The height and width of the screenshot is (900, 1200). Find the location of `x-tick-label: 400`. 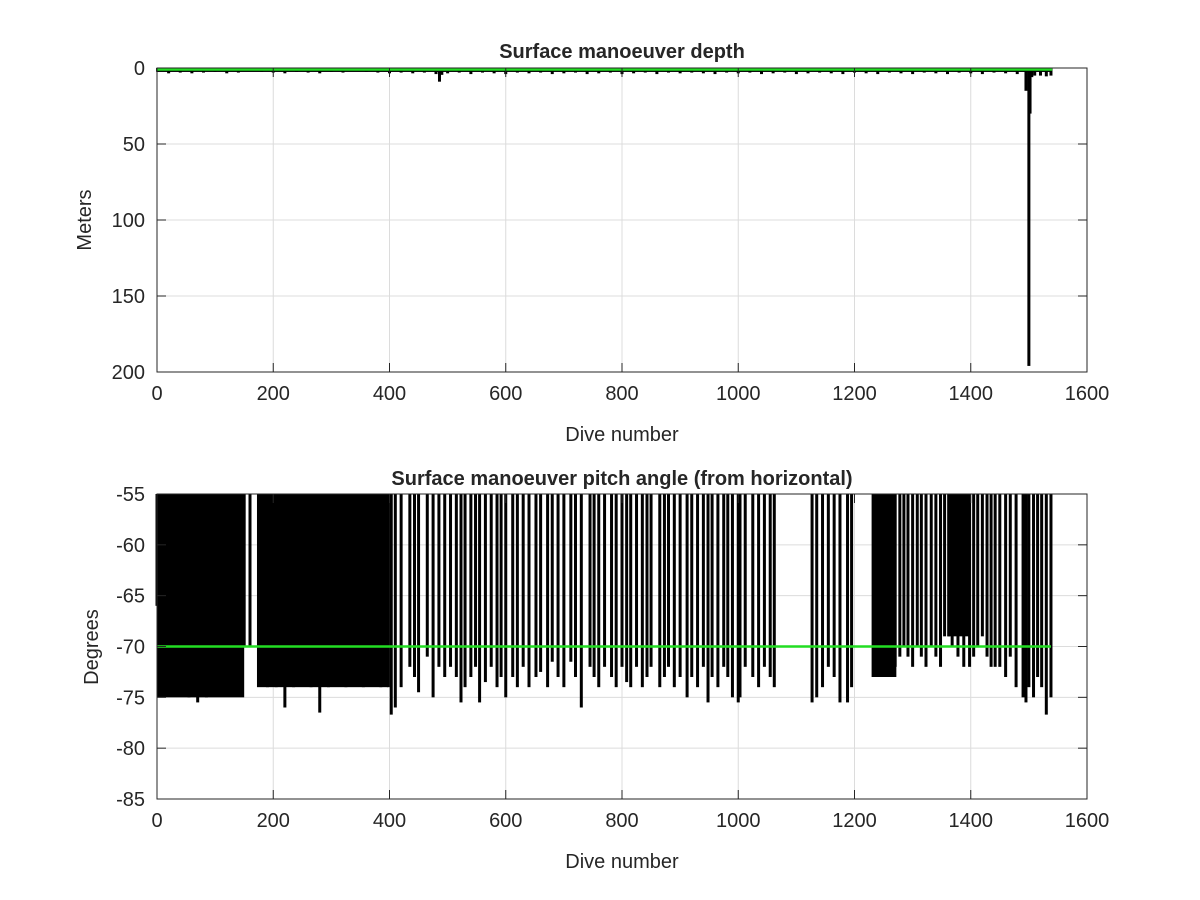

x-tick-label: 400 is located at coordinates (389, 821).